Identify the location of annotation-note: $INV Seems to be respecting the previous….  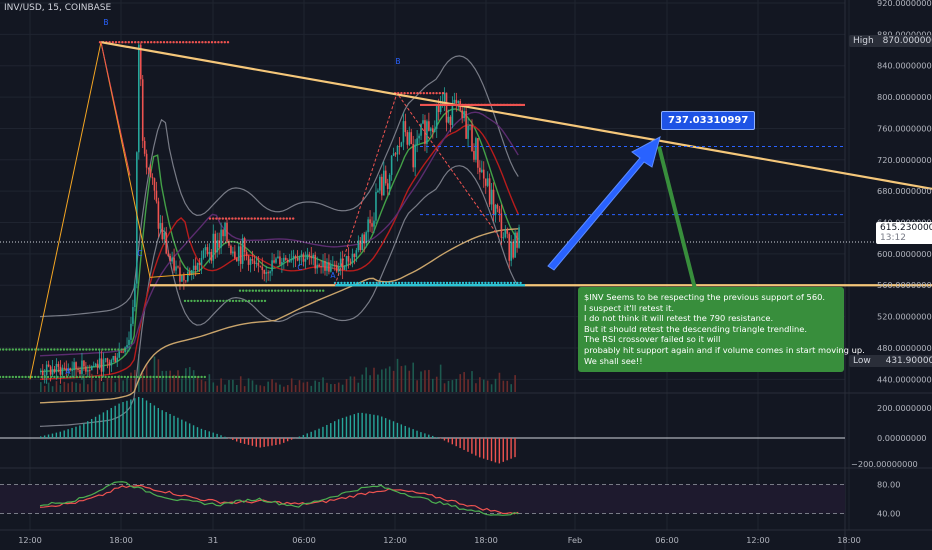
(721, 330).